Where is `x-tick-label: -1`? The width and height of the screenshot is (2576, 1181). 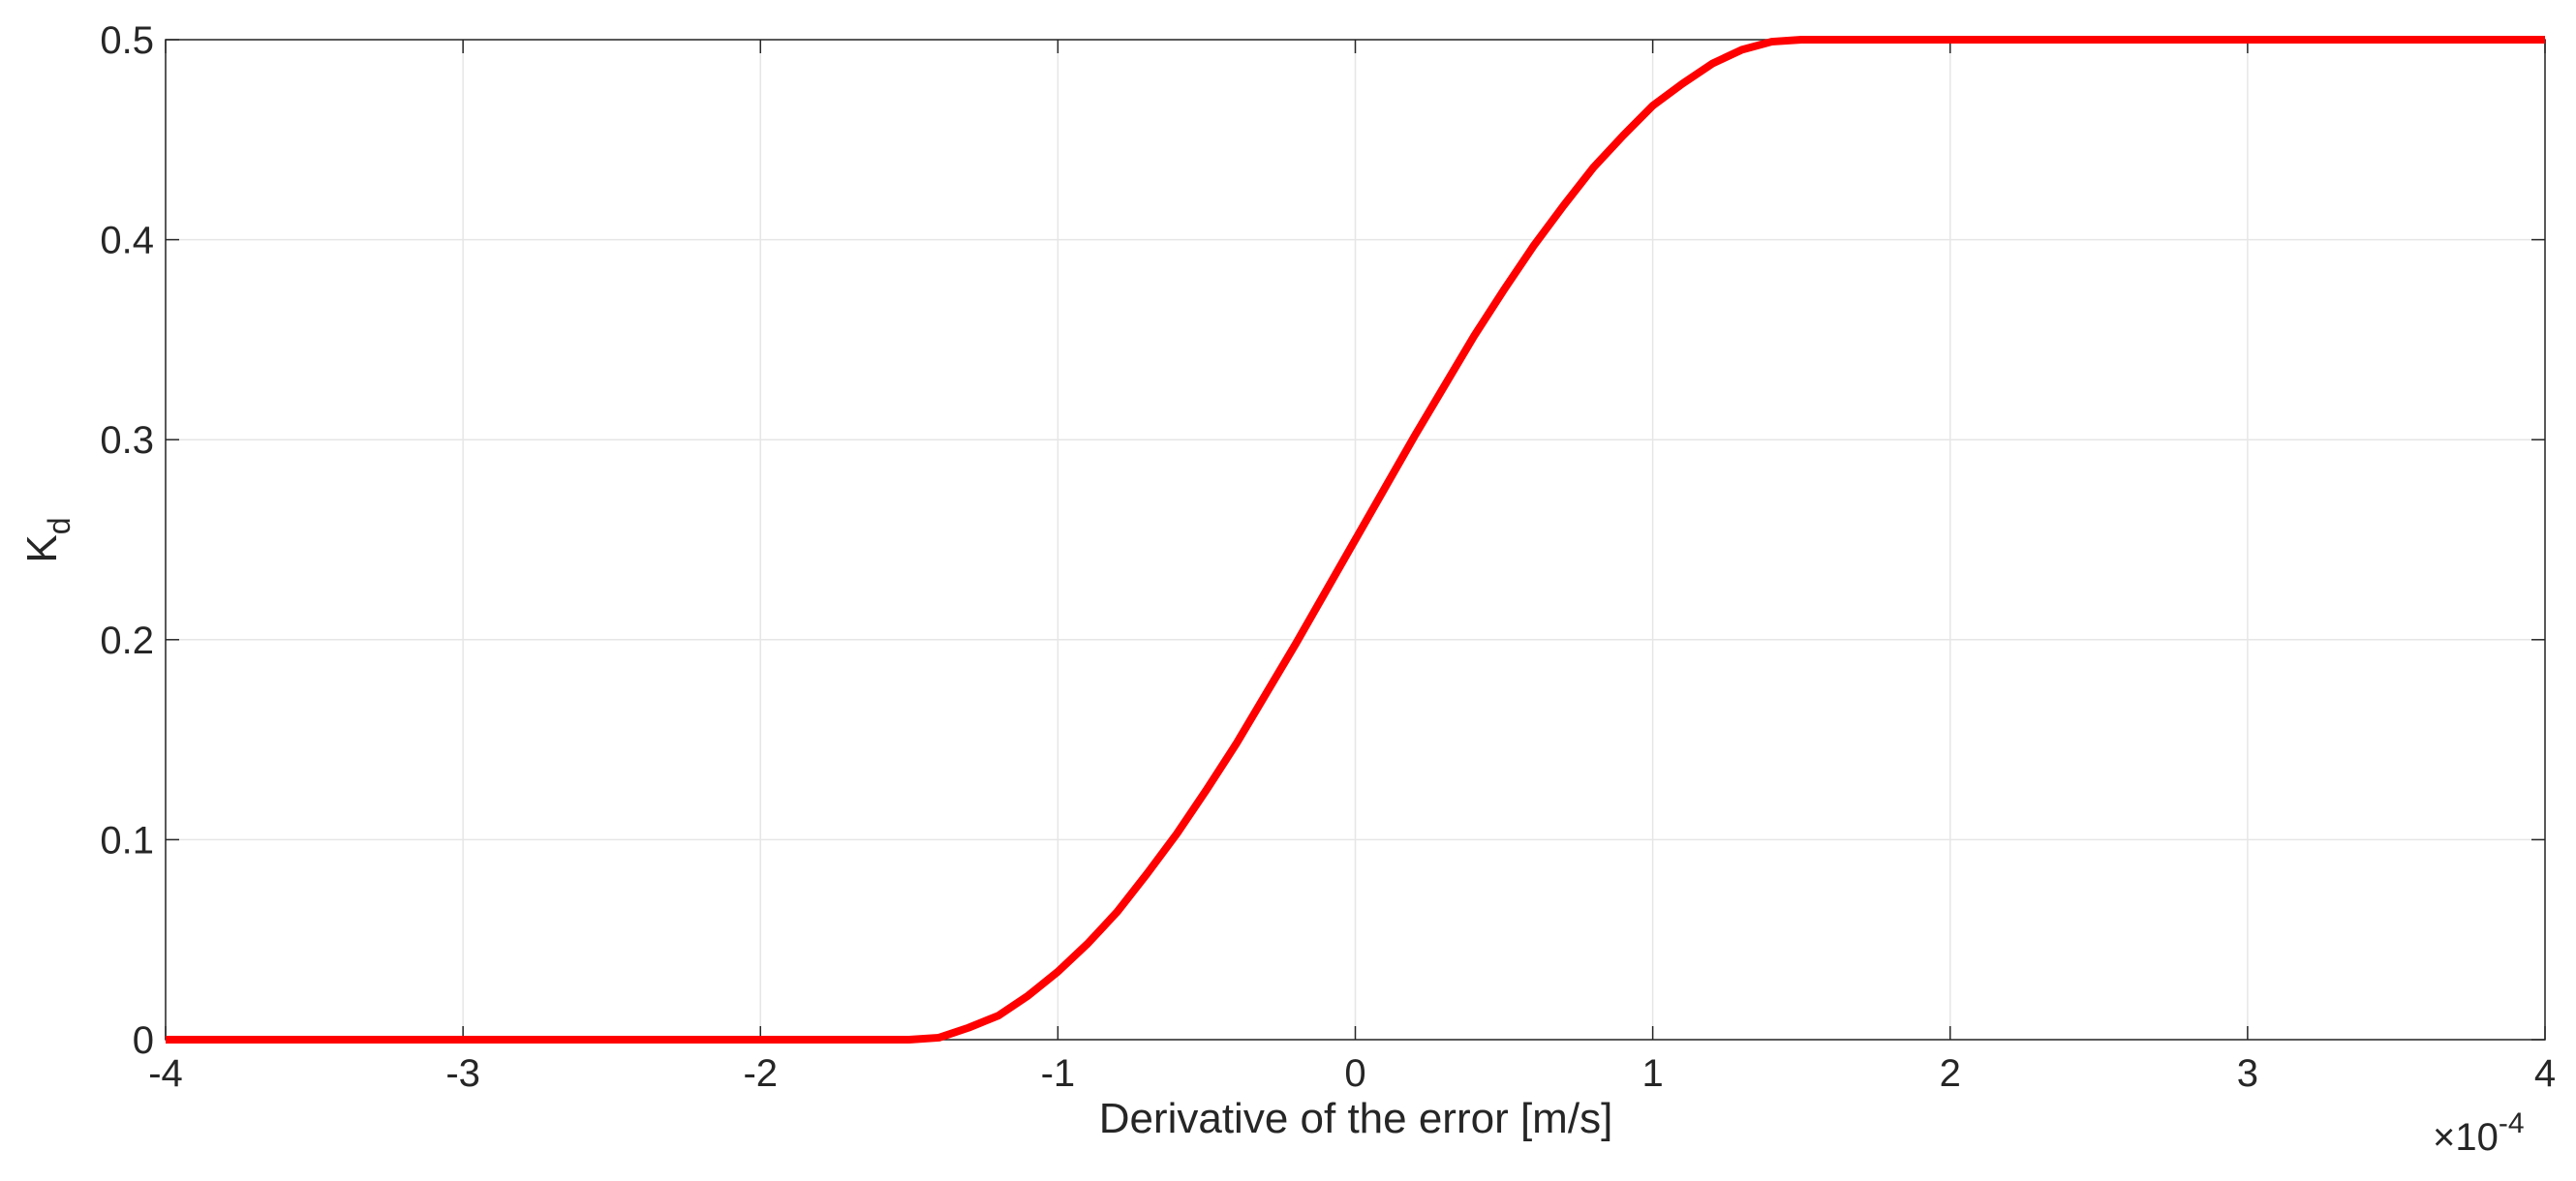
x-tick-label: -1 is located at coordinates (1058, 1073).